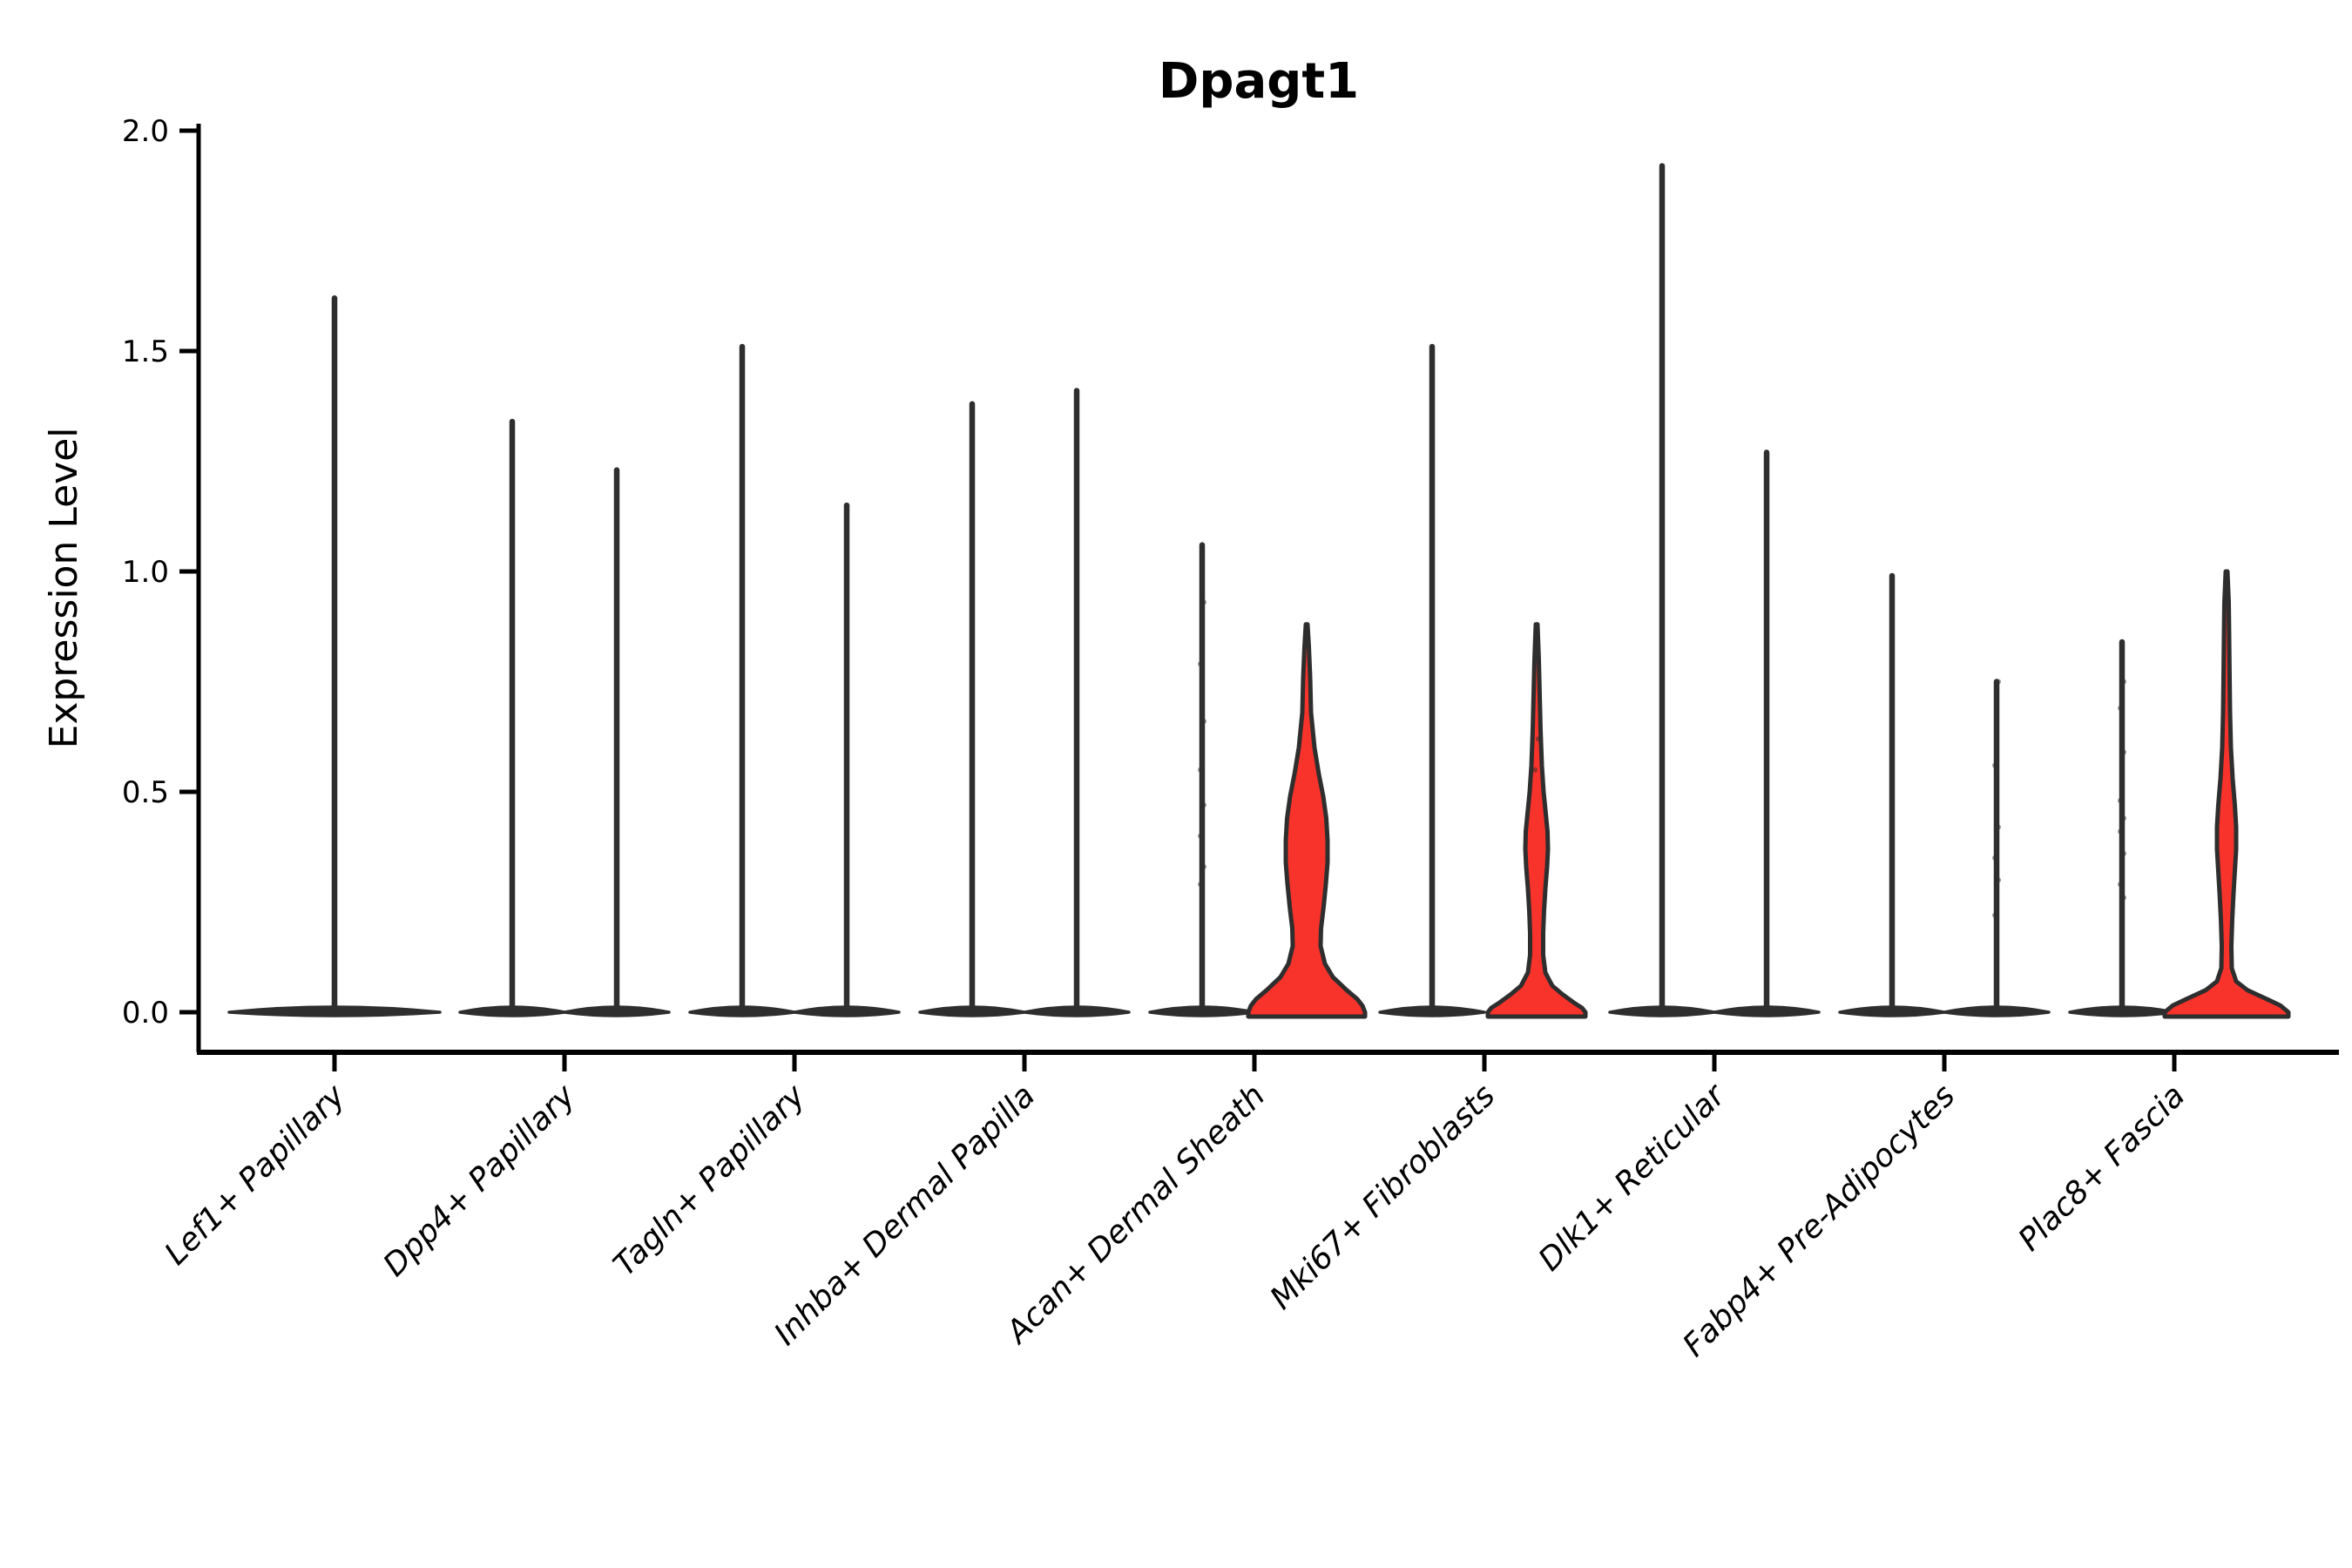 Image resolution: width=2352 pixels, height=1568 pixels. I want to click on y-tick-label: 1.0, so click(145, 572).